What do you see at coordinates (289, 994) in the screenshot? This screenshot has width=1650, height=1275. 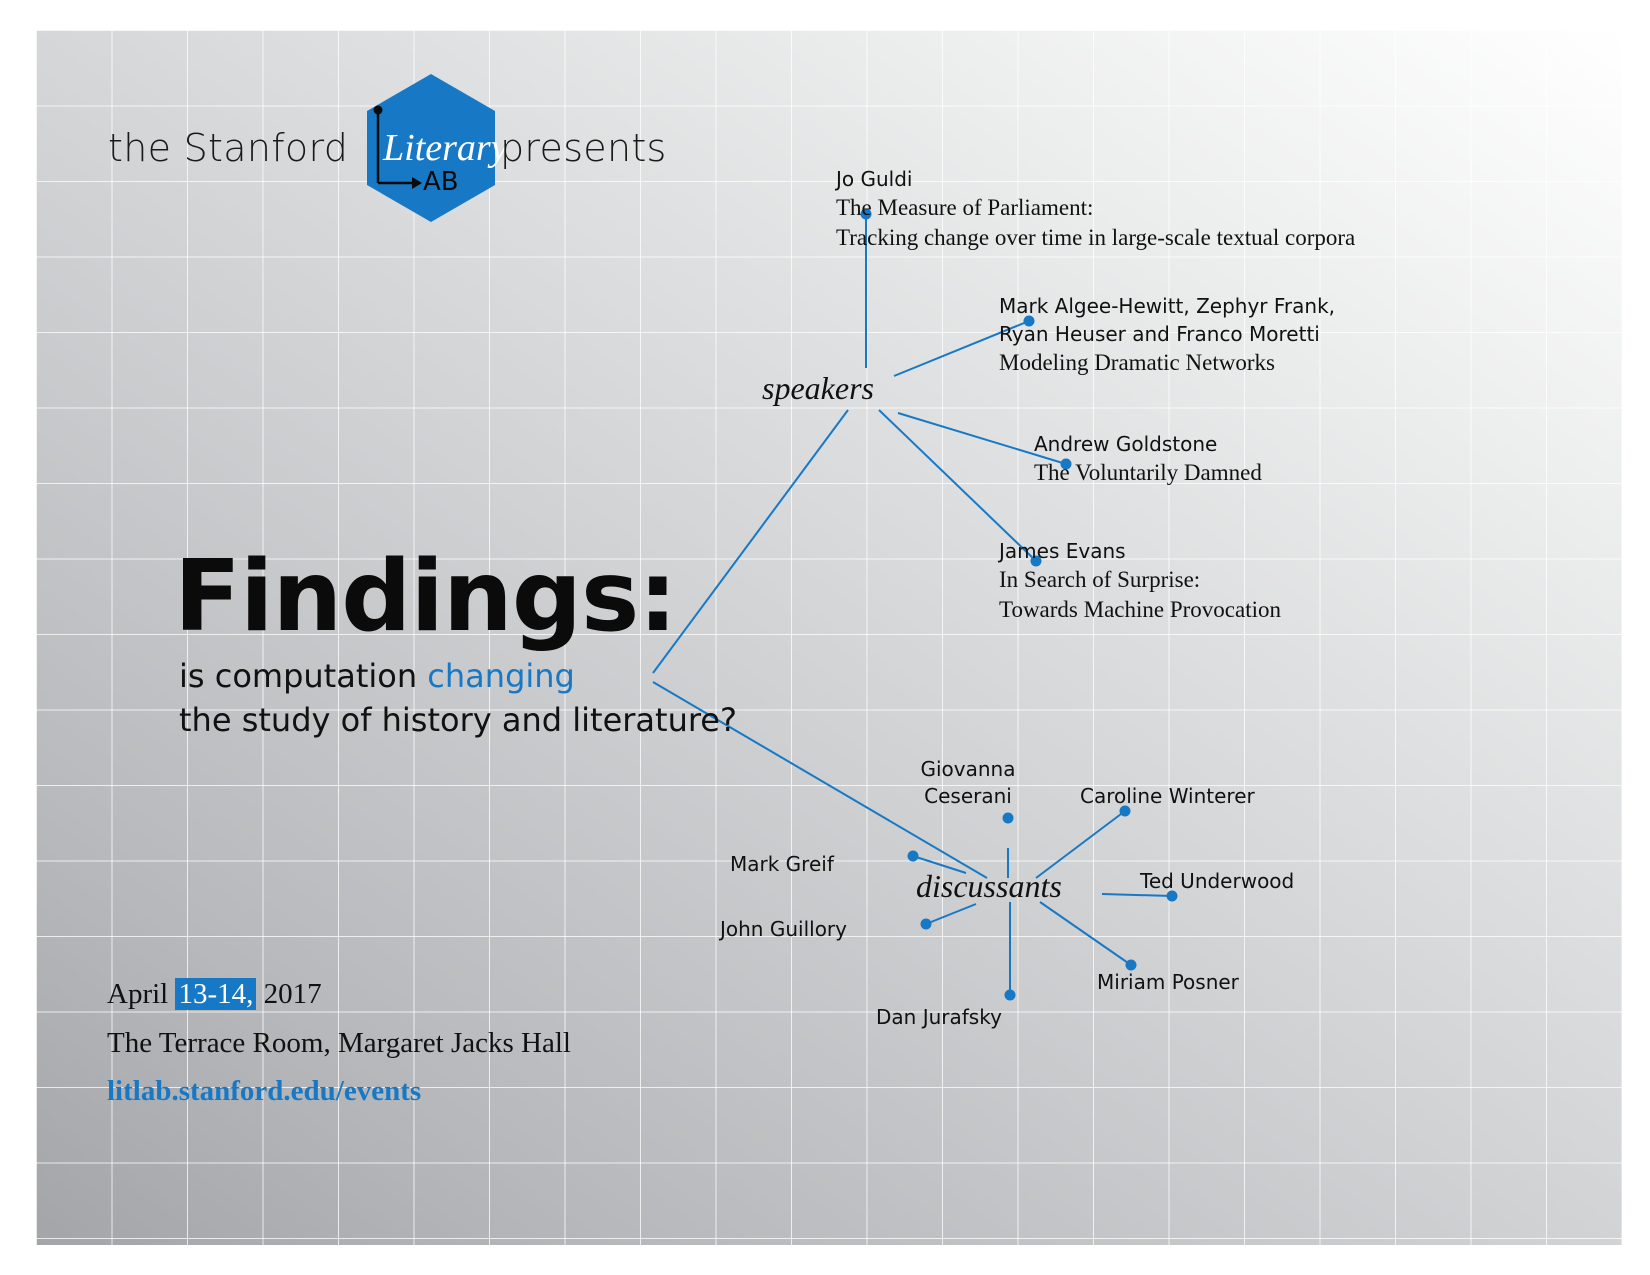 I see `event-date-suffix: 2017` at bounding box center [289, 994].